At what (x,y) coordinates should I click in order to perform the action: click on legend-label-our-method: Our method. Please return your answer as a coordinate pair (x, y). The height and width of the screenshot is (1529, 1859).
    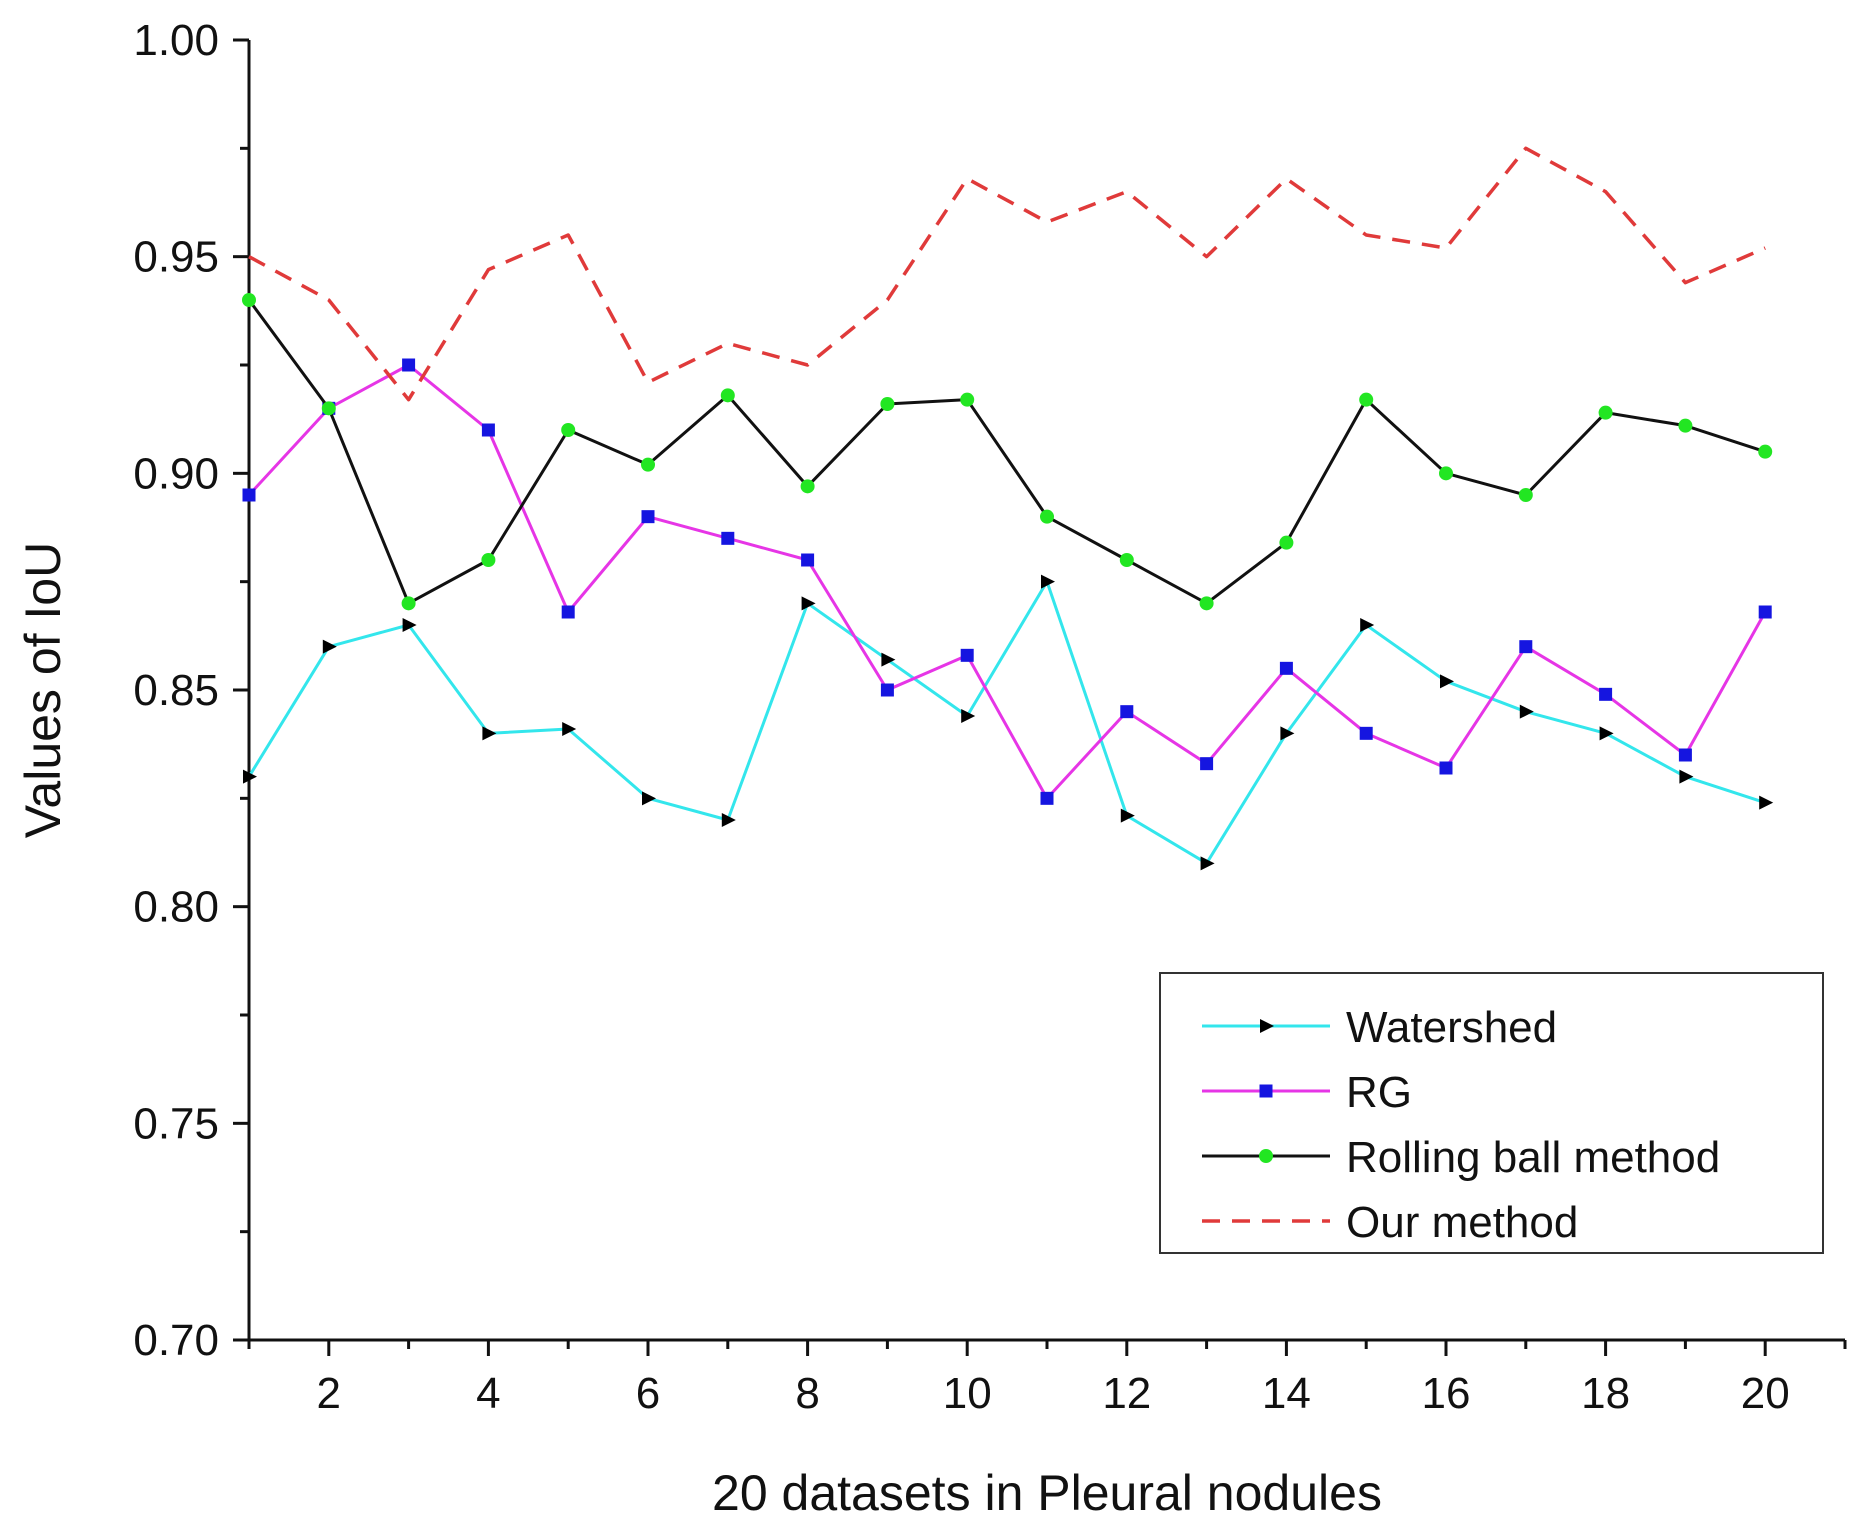
    Looking at the image, I should click on (1462, 1222).